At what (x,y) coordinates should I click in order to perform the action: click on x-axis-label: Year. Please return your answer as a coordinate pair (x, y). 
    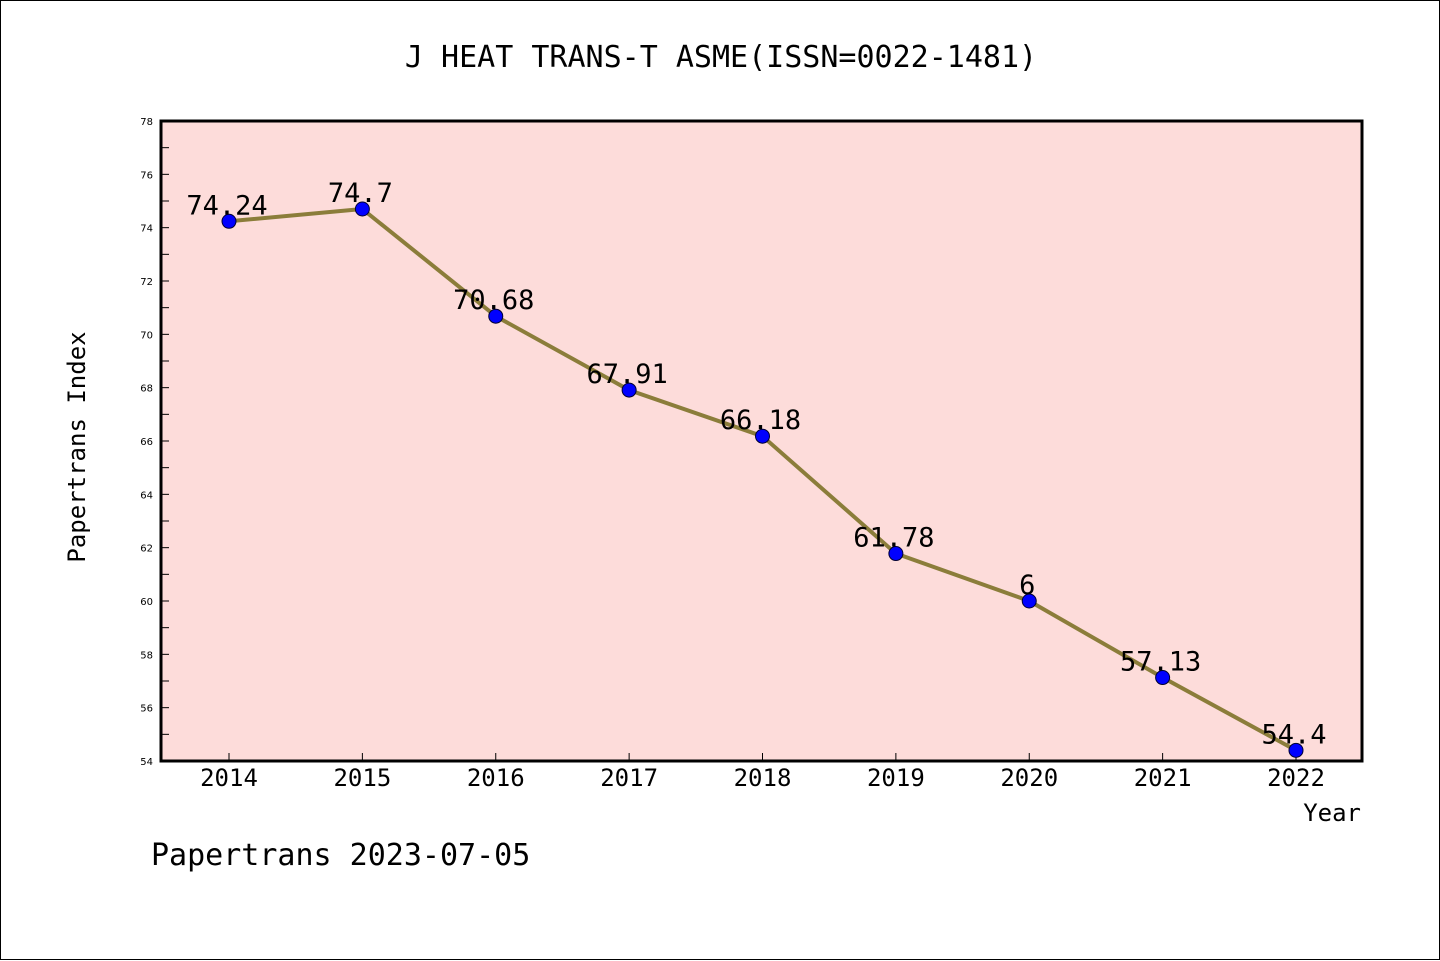
    Looking at the image, I should click on (1332, 813).